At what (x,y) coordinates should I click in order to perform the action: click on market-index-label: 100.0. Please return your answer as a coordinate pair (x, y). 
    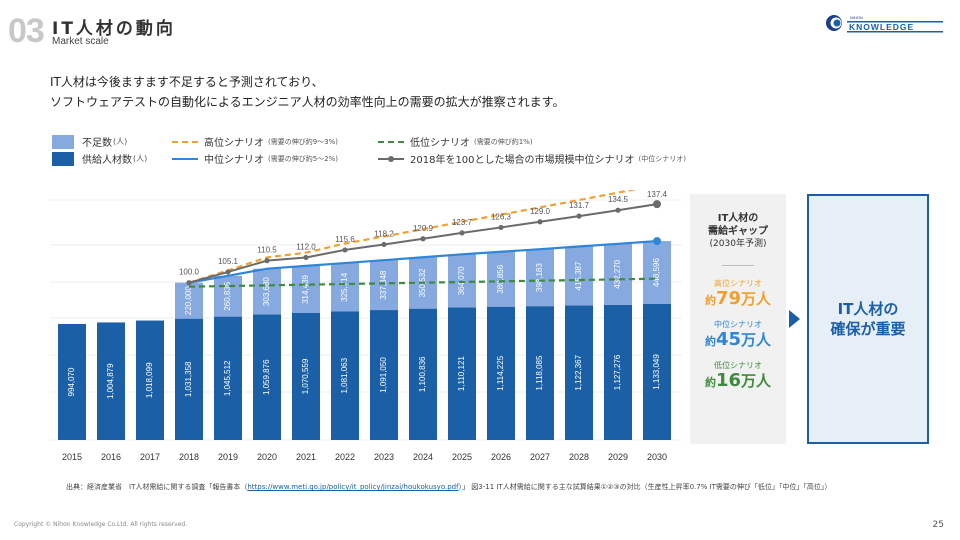
    Looking at the image, I should click on (189, 272).